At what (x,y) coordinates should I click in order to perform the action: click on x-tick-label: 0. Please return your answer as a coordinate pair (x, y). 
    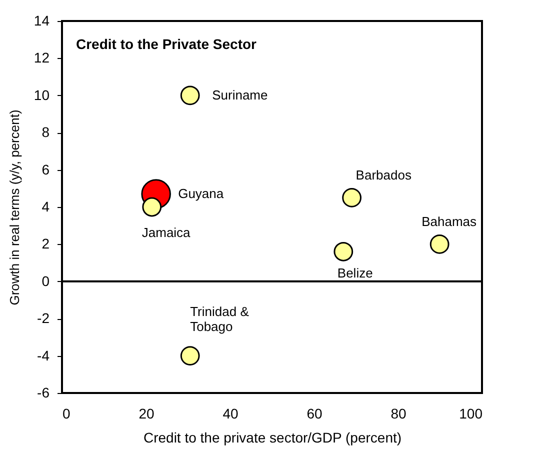
    Looking at the image, I should click on (66, 414).